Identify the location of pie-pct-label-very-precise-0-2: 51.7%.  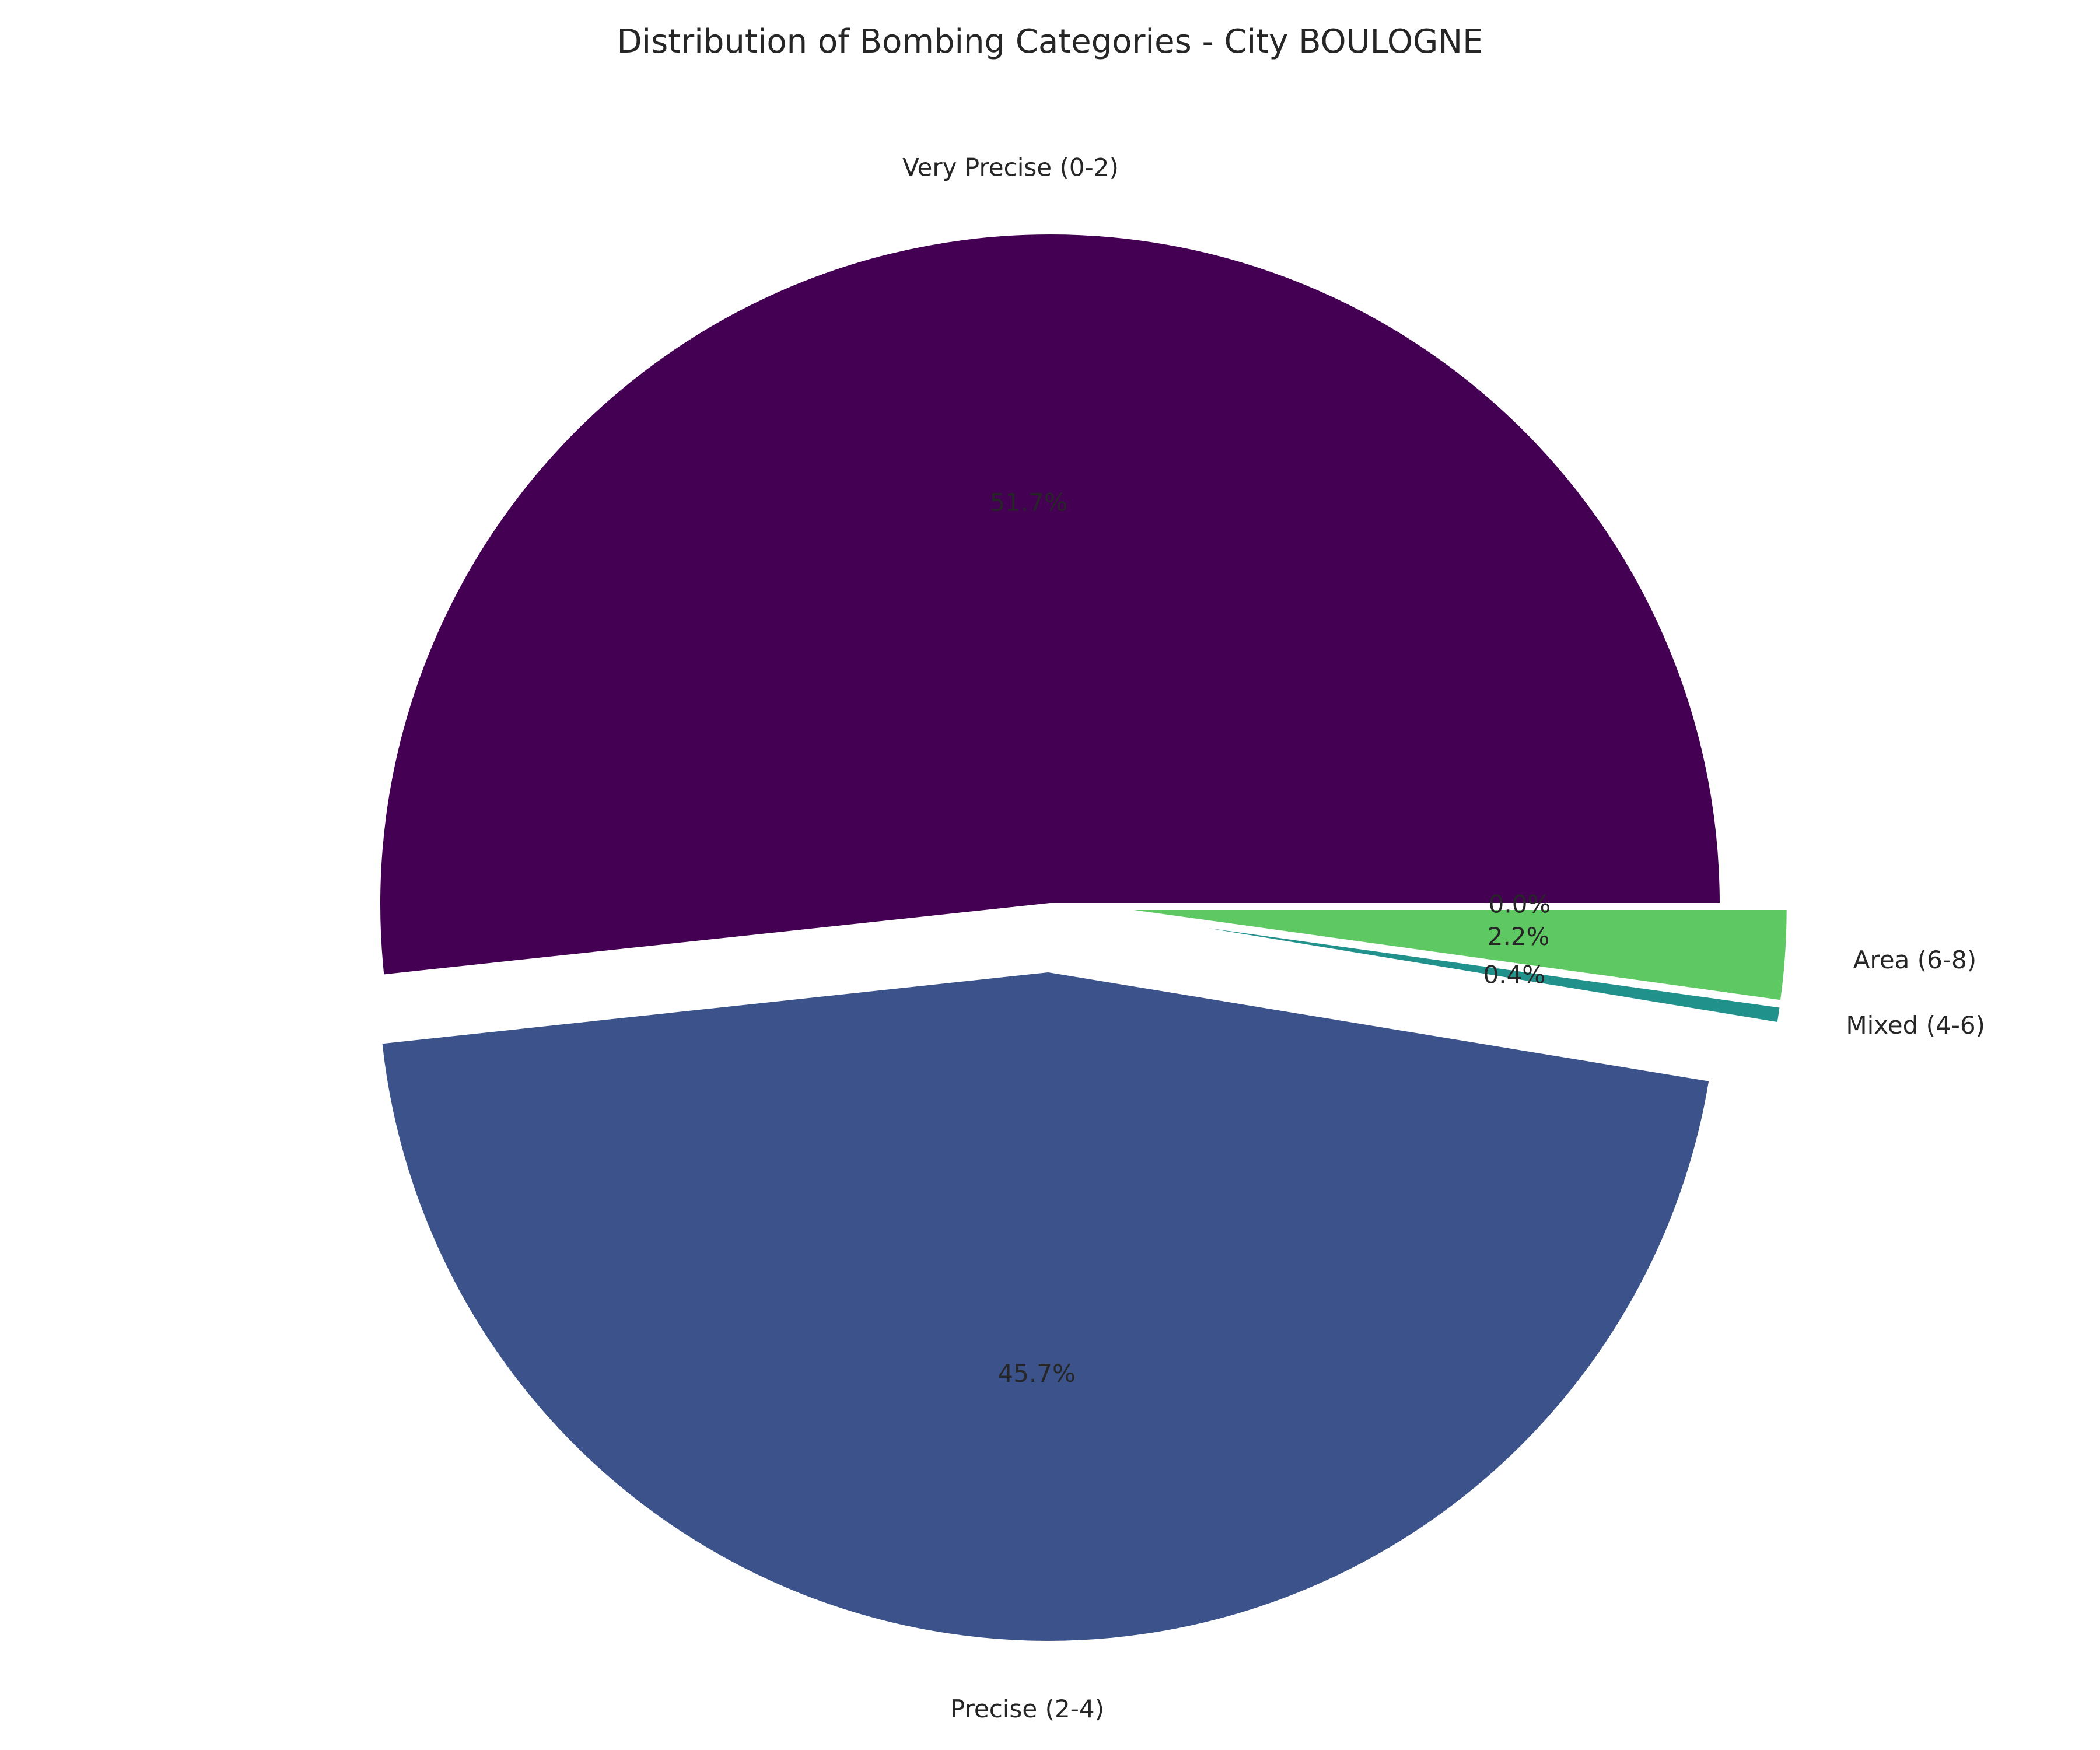
(1028, 502).